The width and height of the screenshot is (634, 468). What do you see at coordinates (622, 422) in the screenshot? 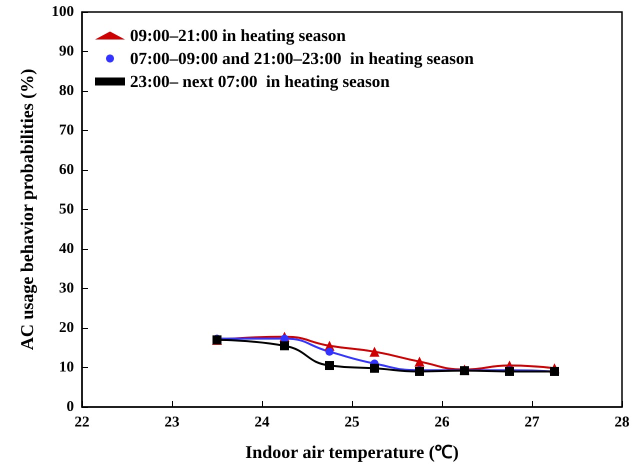
I see `x-tick-label: 28` at bounding box center [622, 422].